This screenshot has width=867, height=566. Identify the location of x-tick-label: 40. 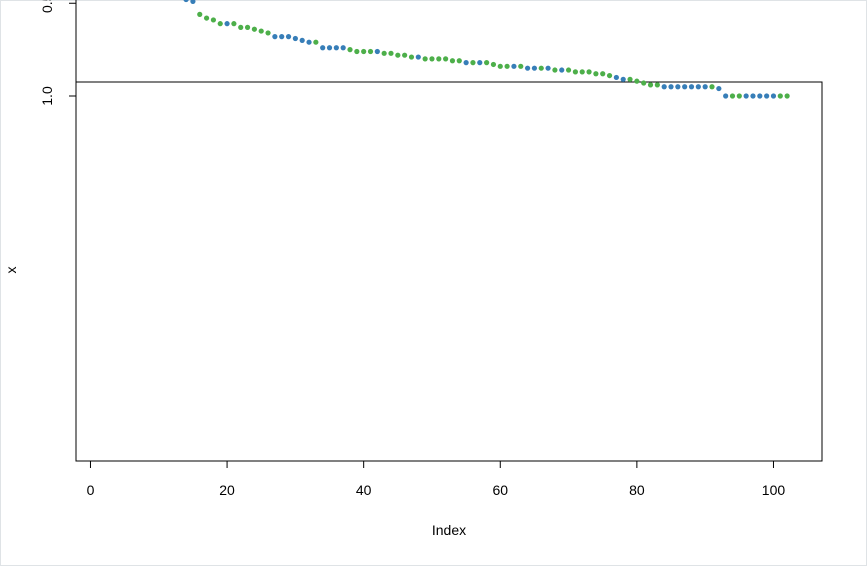
(364, 490).